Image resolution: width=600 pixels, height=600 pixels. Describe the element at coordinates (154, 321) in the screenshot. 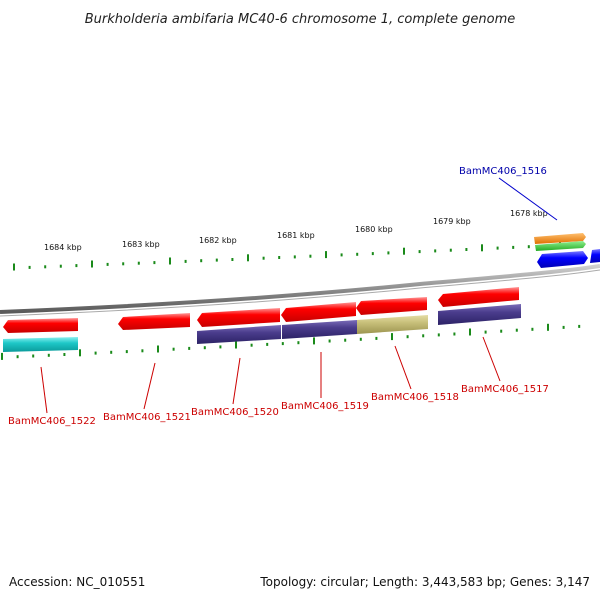

I see `gene-1521-strand-bar` at that location.